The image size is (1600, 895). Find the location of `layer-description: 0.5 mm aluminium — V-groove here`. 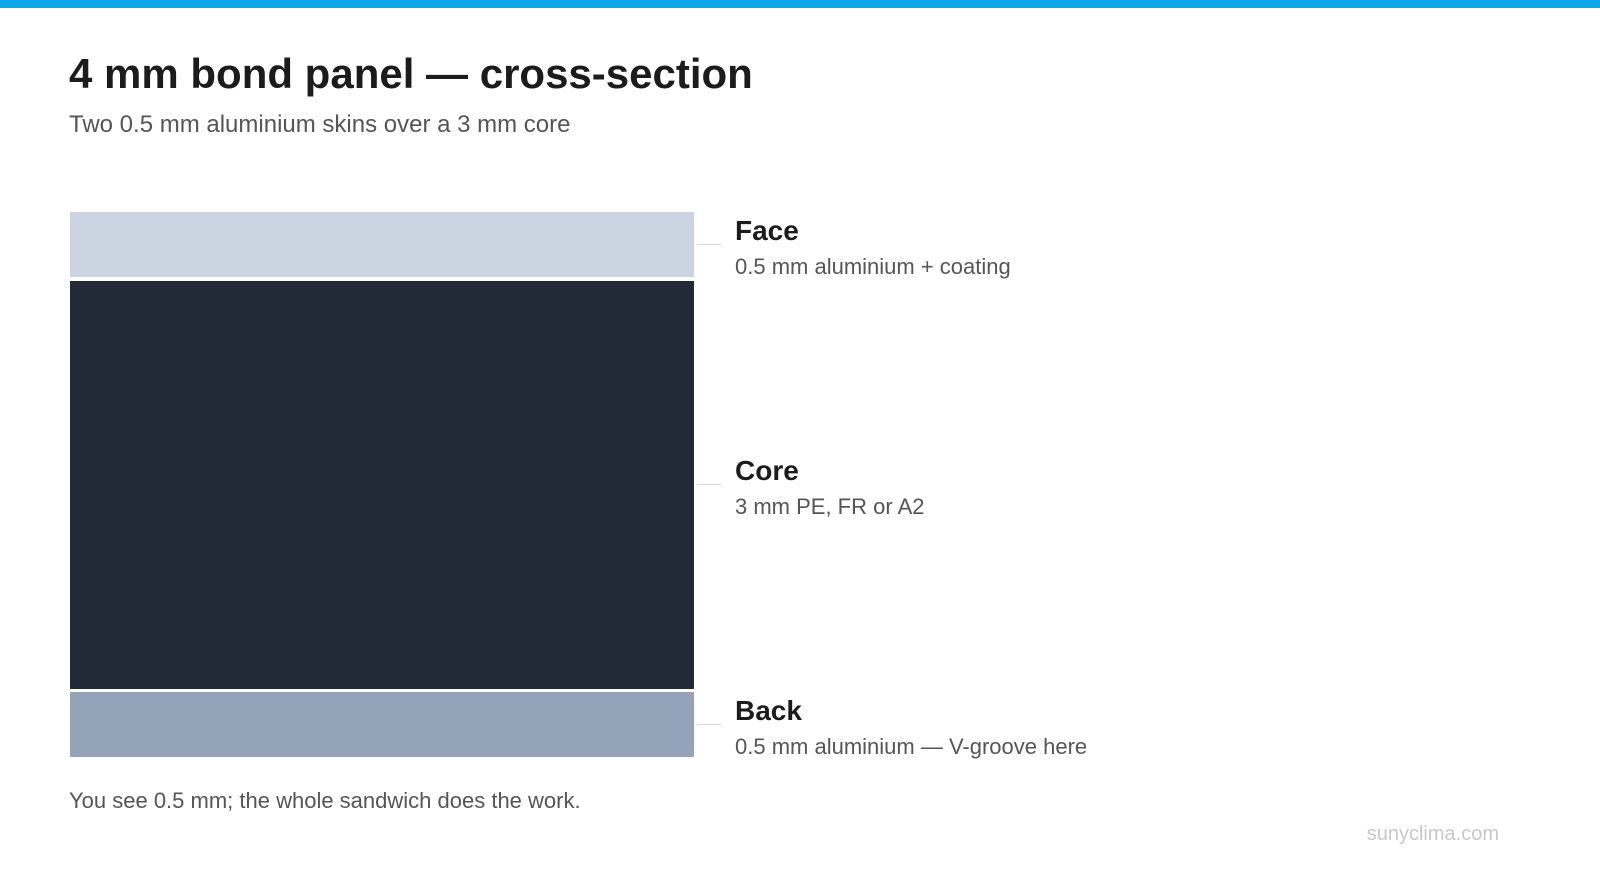

layer-description: 0.5 mm aluminium — V-groove here is located at coordinates (911, 746).